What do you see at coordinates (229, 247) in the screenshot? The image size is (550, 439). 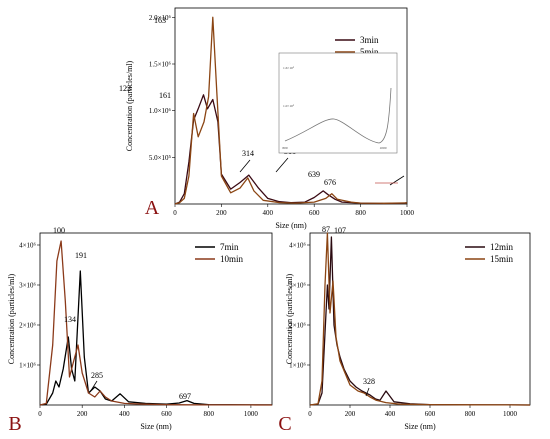 I see `legend-label: 7min` at bounding box center [229, 247].